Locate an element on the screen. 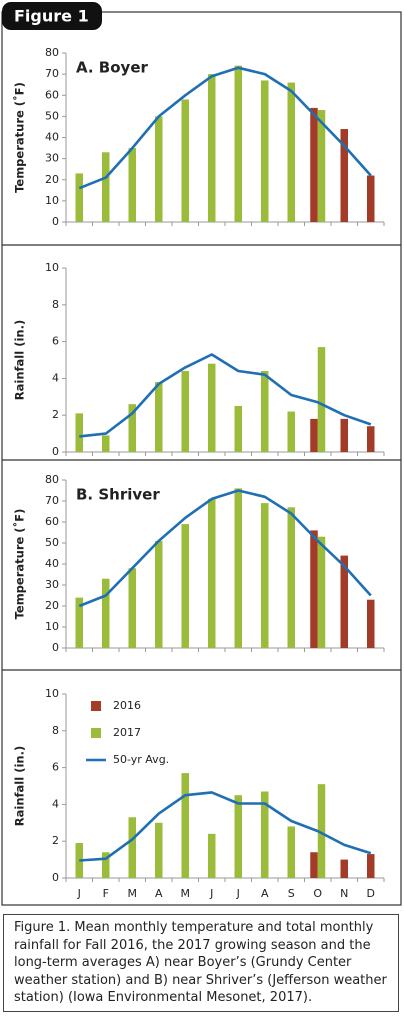  x-tick-label: D is located at coordinates (371, 893).